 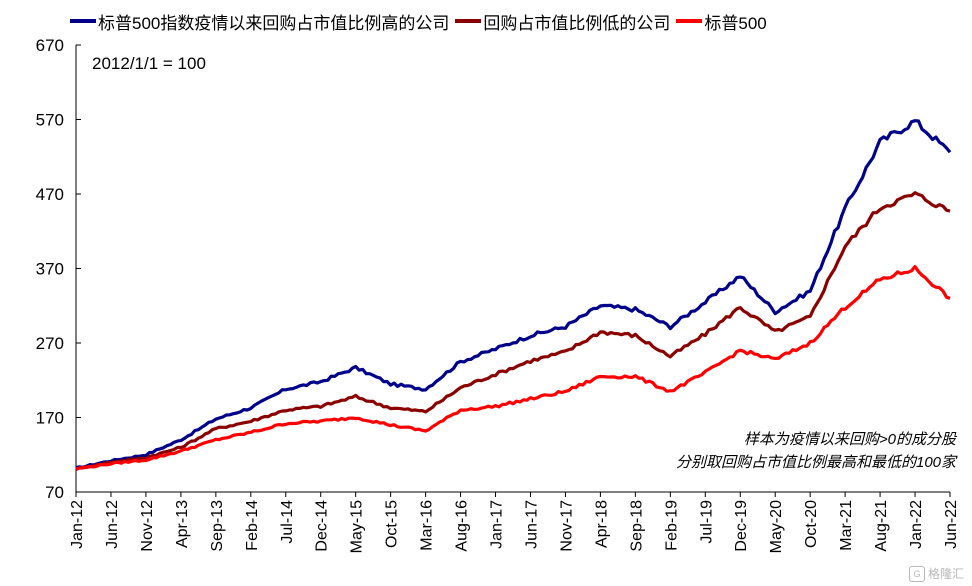 What do you see at coordinates (945, 574) in the screenshot?
I see `watermark-text: 格隆汇` at bounding box center [945, 574].